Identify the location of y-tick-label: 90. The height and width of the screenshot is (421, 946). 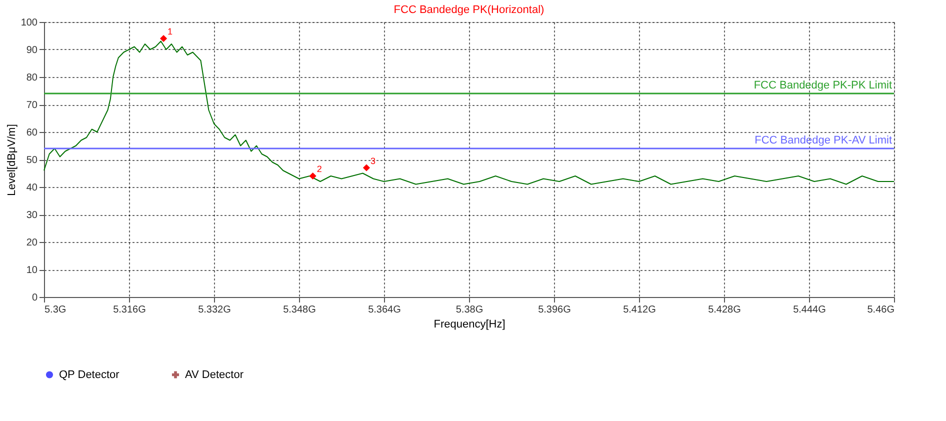
(32, 50).